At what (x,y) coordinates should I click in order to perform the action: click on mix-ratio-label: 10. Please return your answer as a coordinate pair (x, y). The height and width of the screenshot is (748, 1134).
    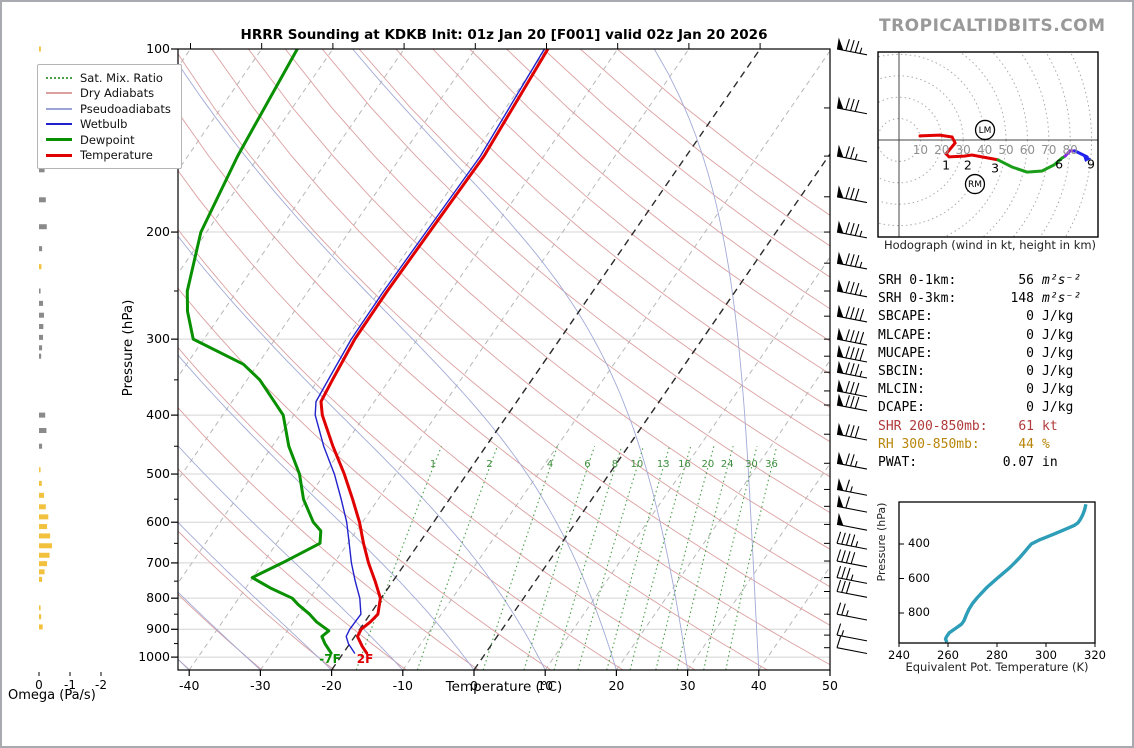
    Looking at the image, I should click on (637, 464).